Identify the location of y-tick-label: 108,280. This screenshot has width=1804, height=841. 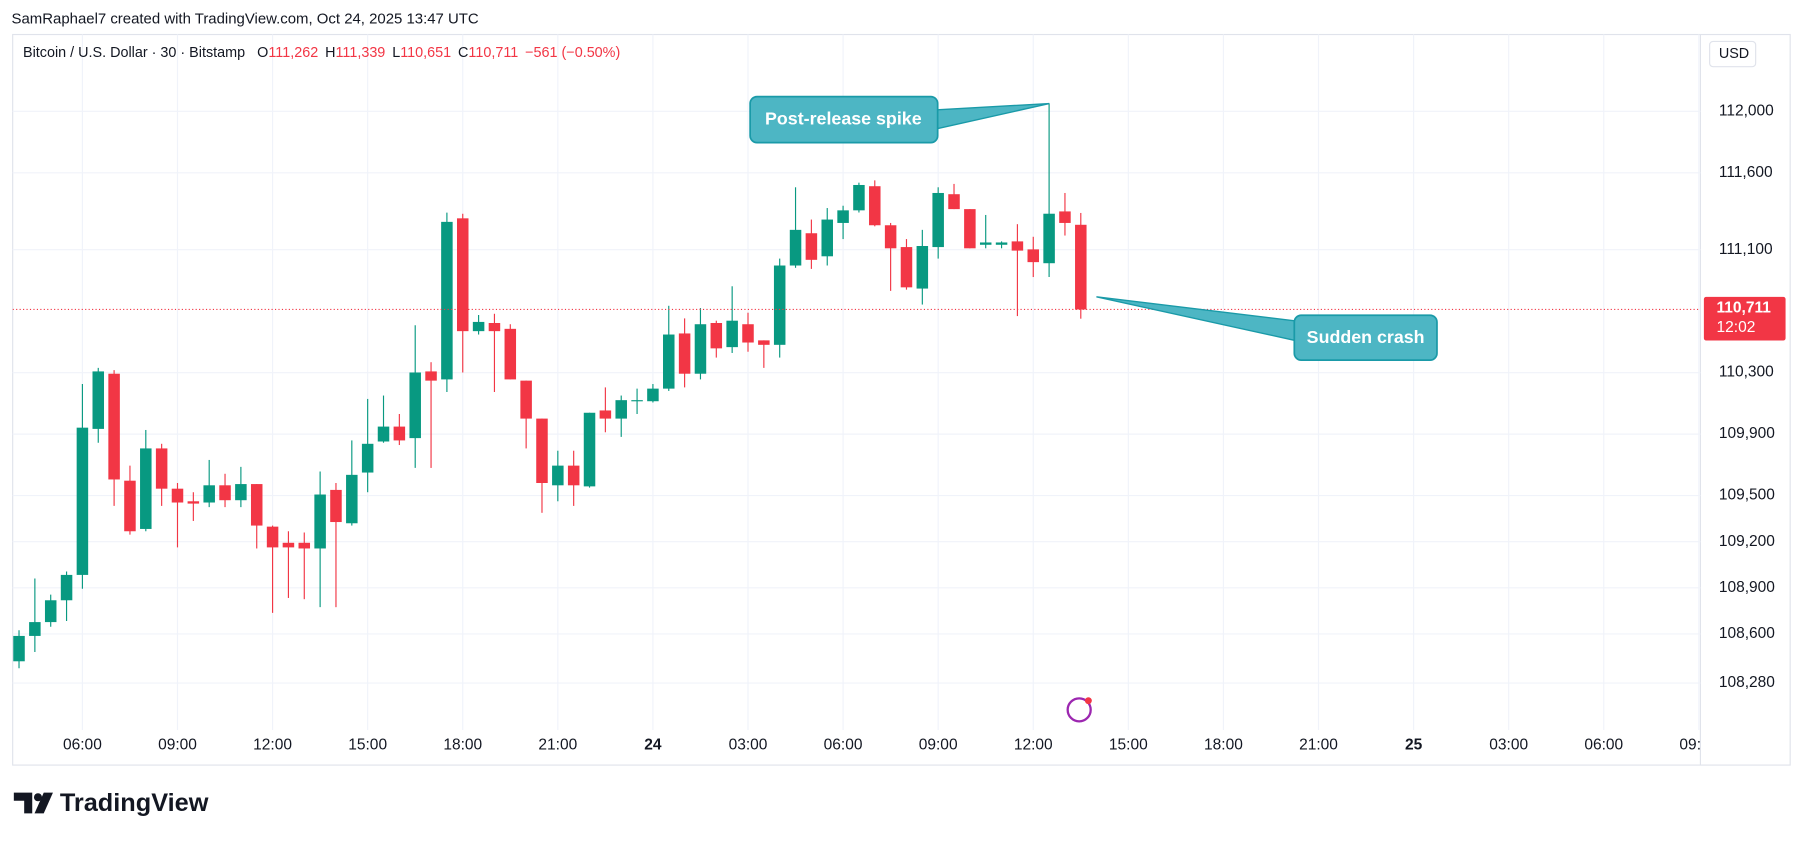
(1747, 682).